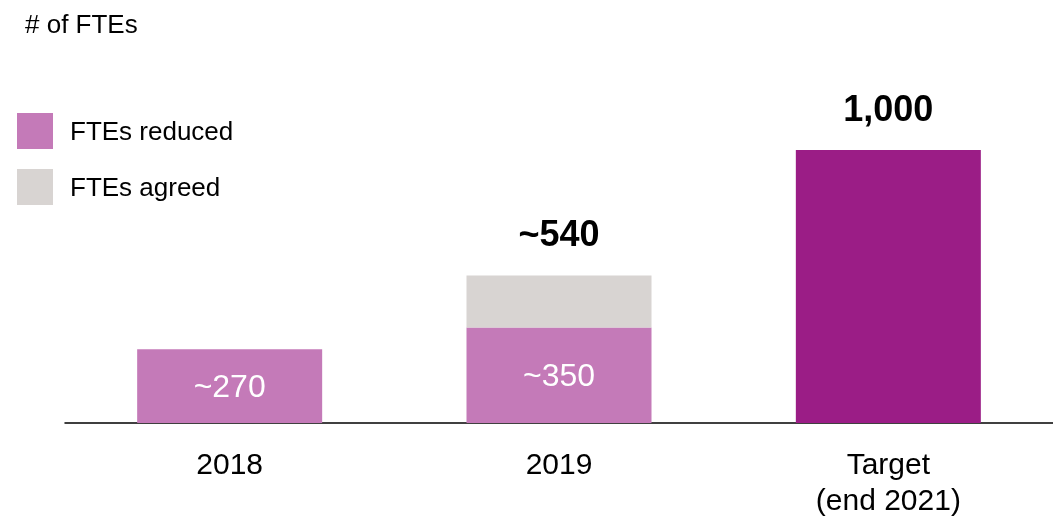 The width and height of the screenshot is (1053, 525). What do you see at coordinates (559, 463) in the screenshot?
I see `x-tick-label: 2019` at bounding box center [559, 463].